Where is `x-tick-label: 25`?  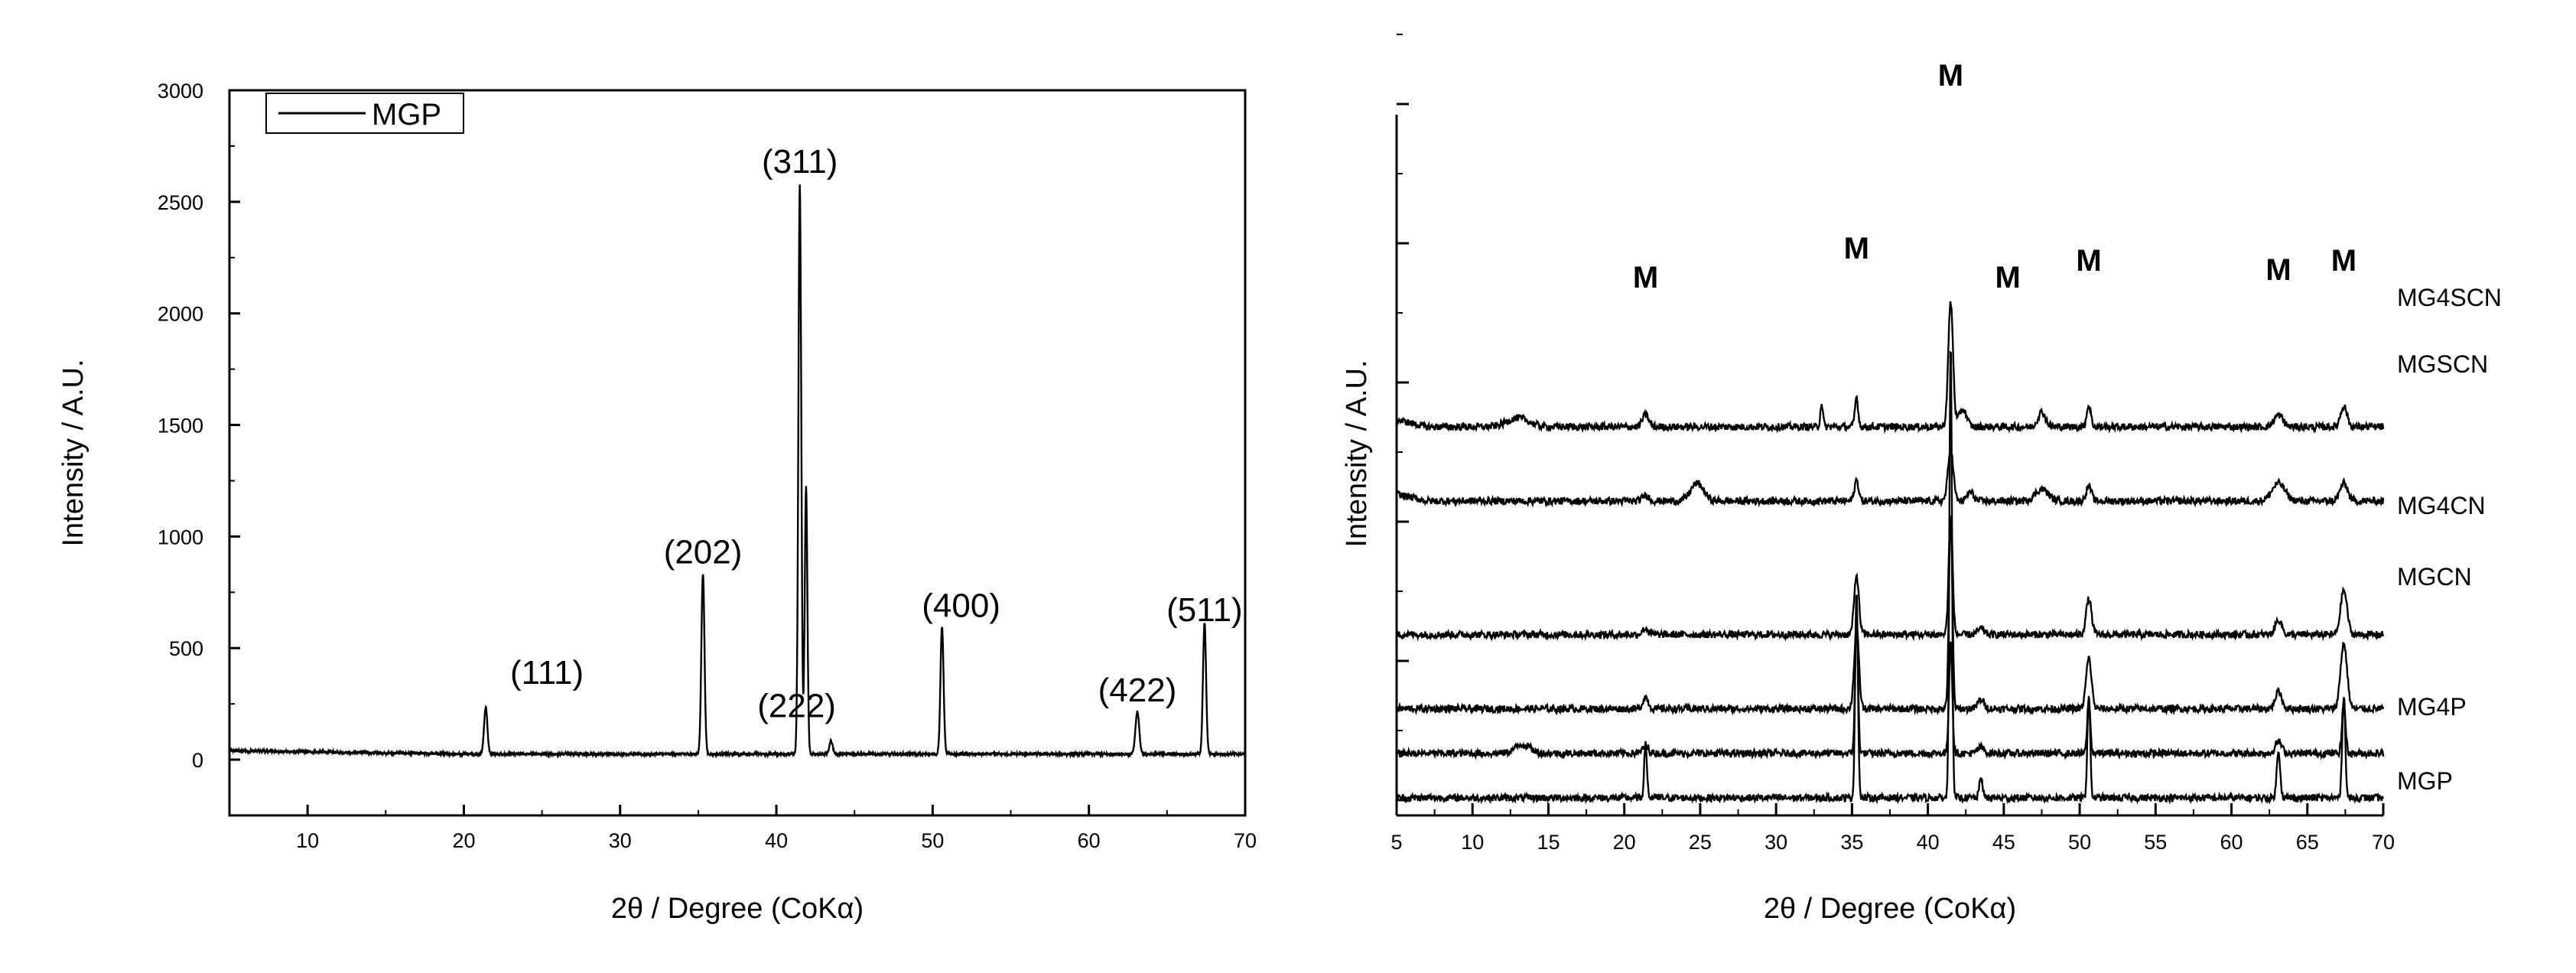 x-tick-label: 25 is located at coordinates (1700, 843).